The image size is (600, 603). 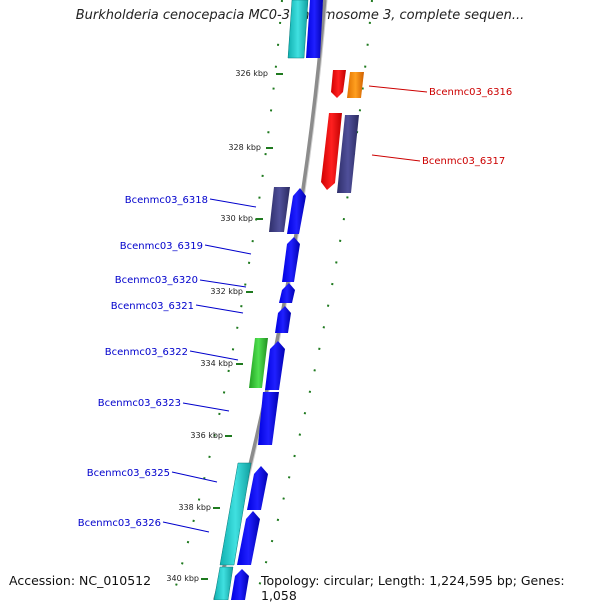 I want to click on gene-label-6322: Bcenmc03_6322, so click(x=146, y=352).